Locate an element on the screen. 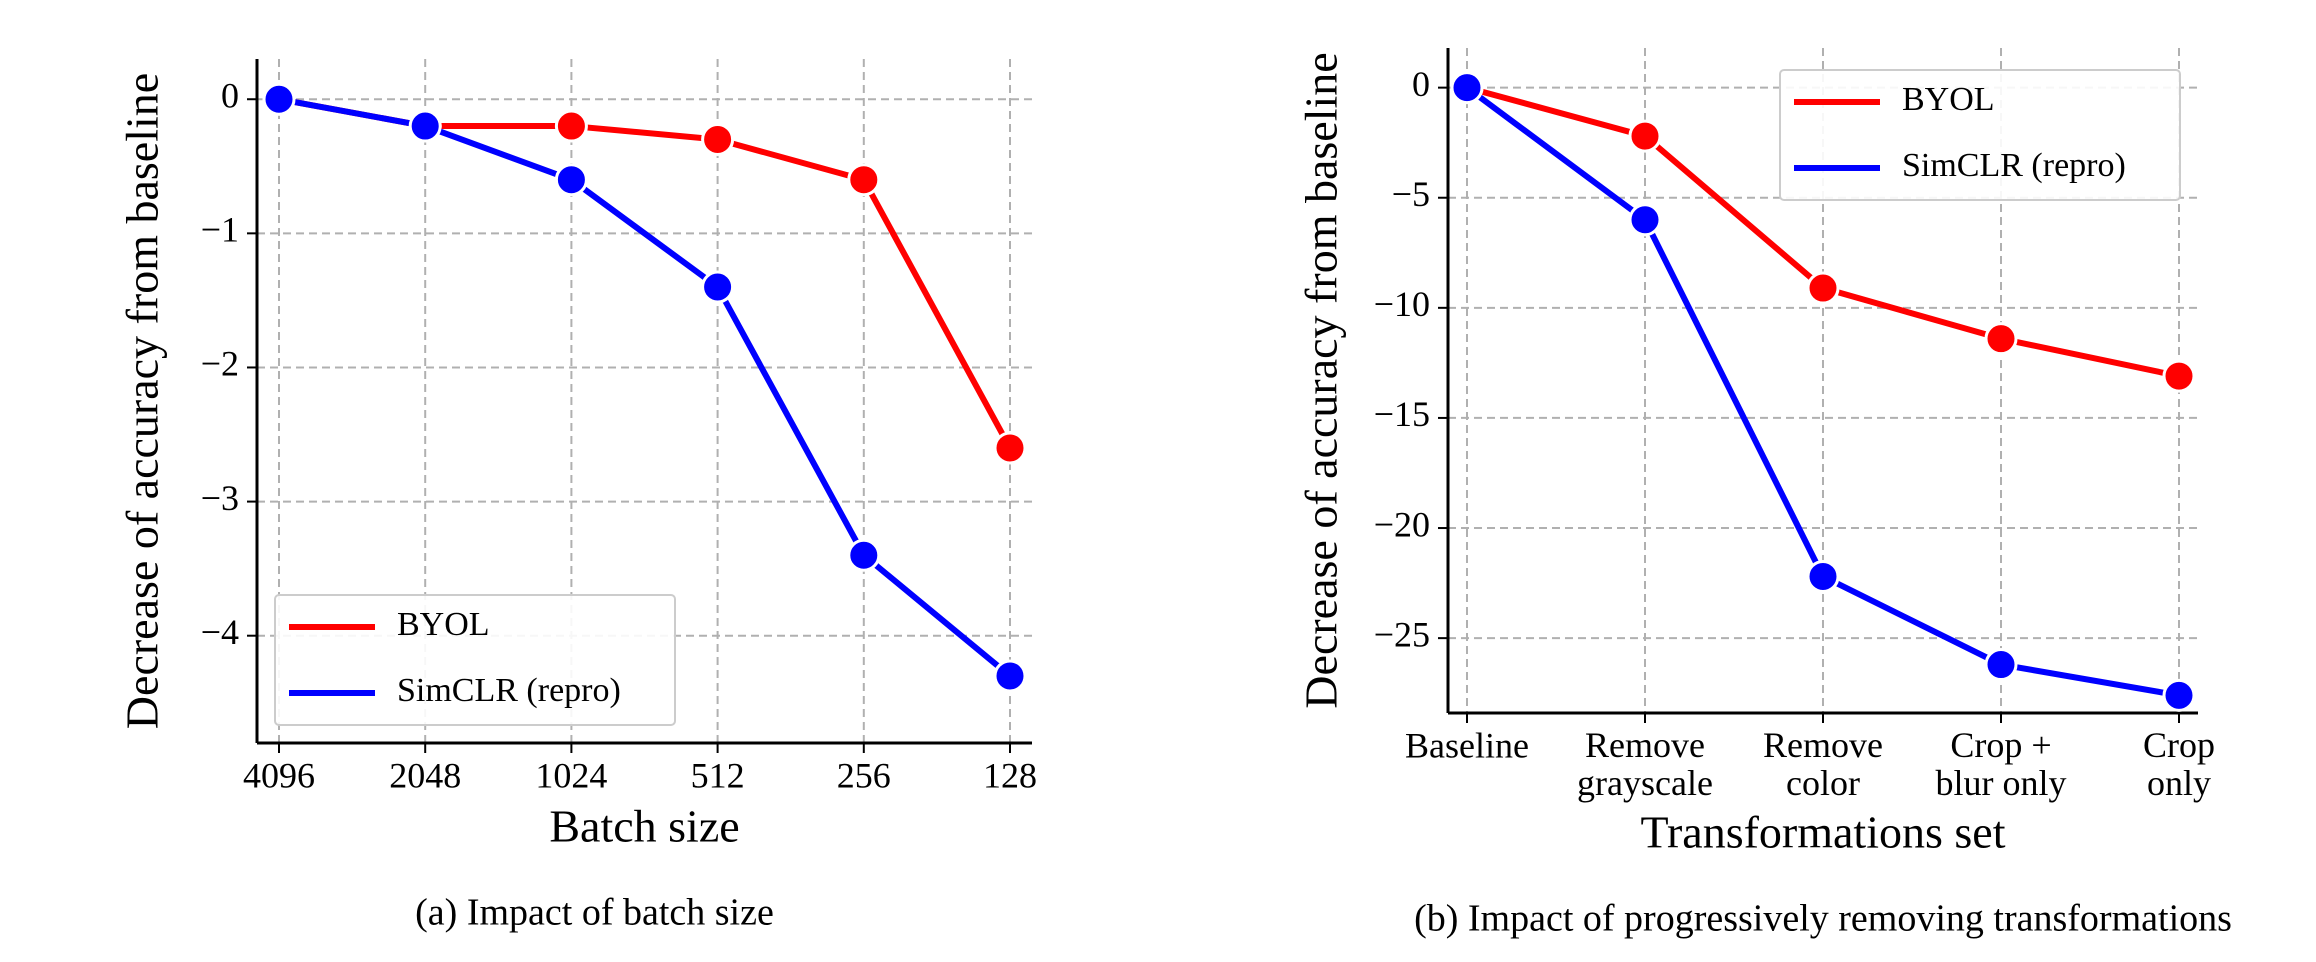  series-line is located at coordinates (645, 273).